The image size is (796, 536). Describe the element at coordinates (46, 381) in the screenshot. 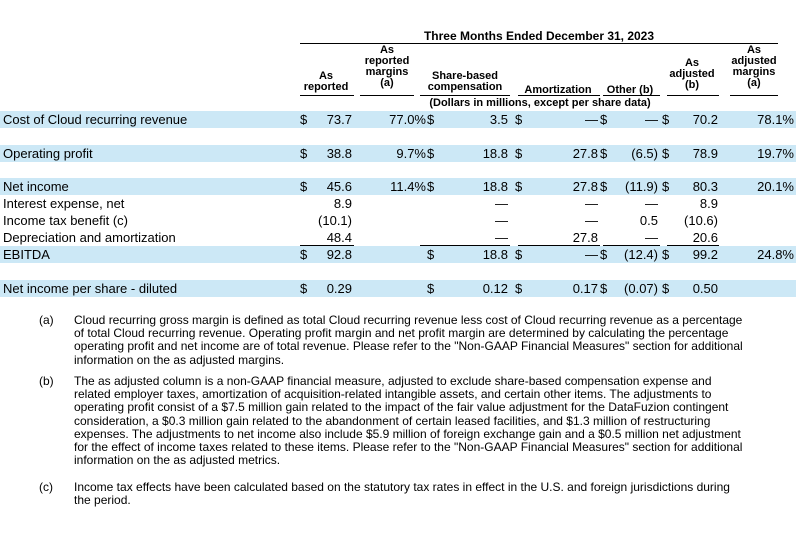

I see `footnote-mark: (b)` at that location.